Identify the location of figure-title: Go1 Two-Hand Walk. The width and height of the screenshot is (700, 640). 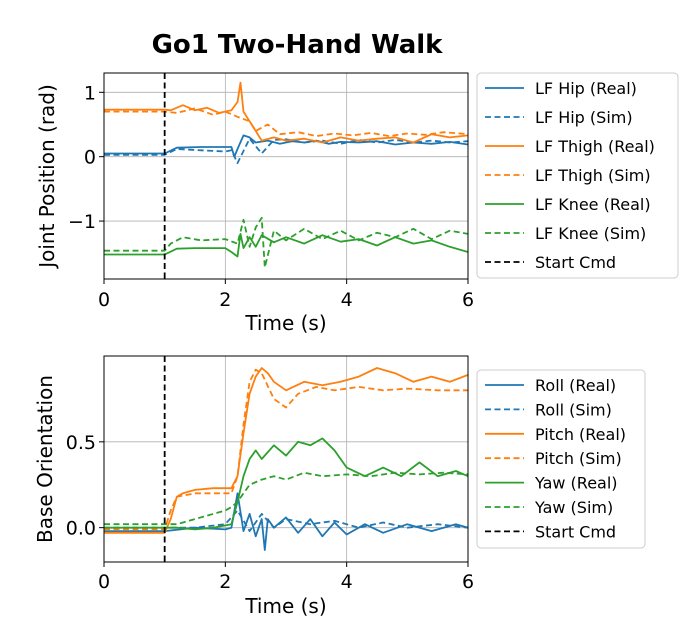
(298, 45).